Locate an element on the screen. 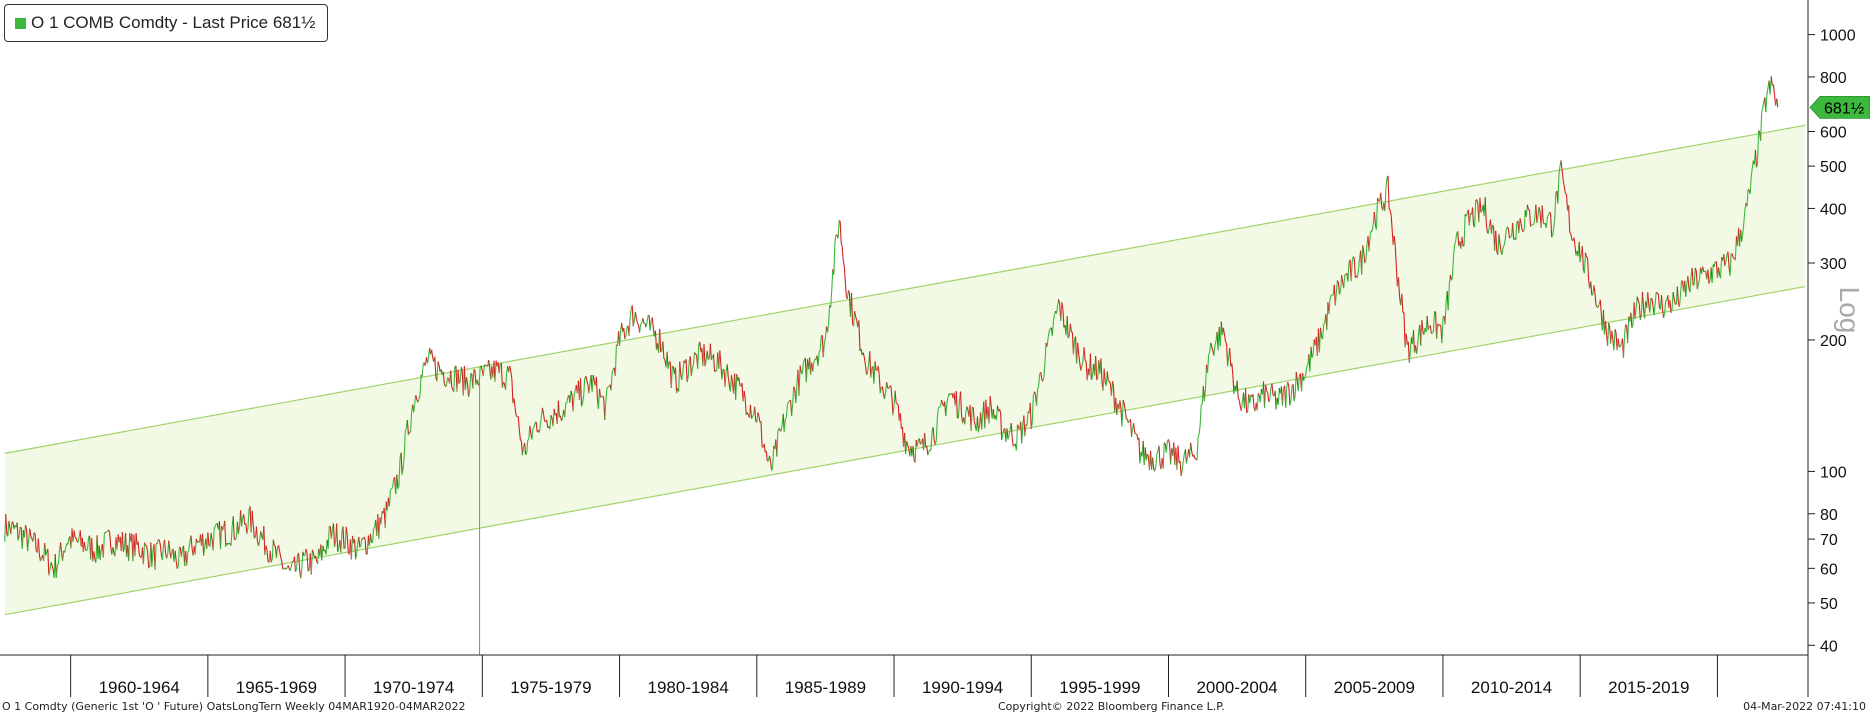 The image size is (1870, 715). y-tick-label-60: 60 is located at coordinates (1829, 569).